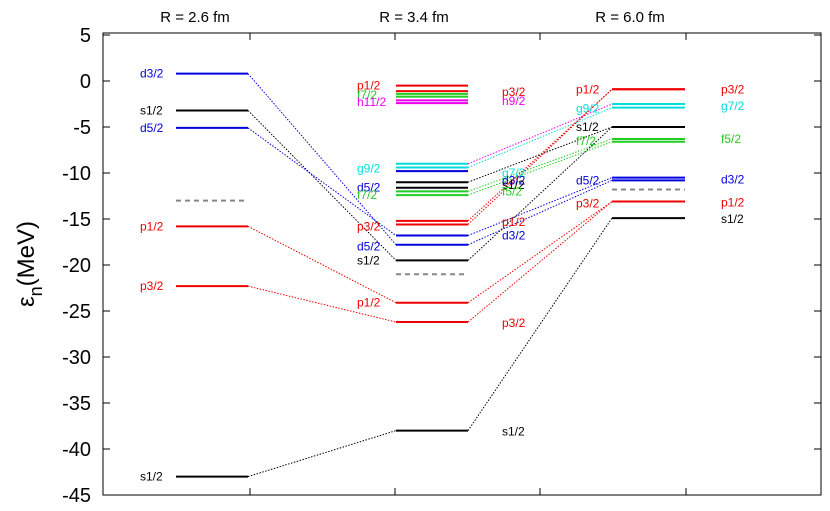  Describe the element at coordinates (76, 404) in the screenshot. I see `y-tick-label: -35` at that location.